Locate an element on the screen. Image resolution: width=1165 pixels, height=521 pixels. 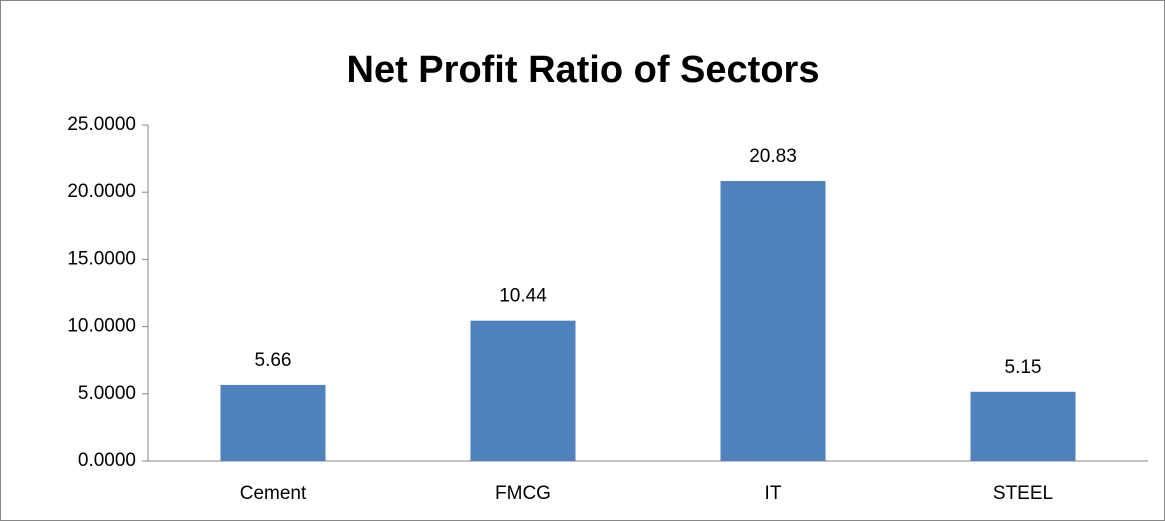
y-tick-label: 25.0000 is located at coordinates (101, 124).